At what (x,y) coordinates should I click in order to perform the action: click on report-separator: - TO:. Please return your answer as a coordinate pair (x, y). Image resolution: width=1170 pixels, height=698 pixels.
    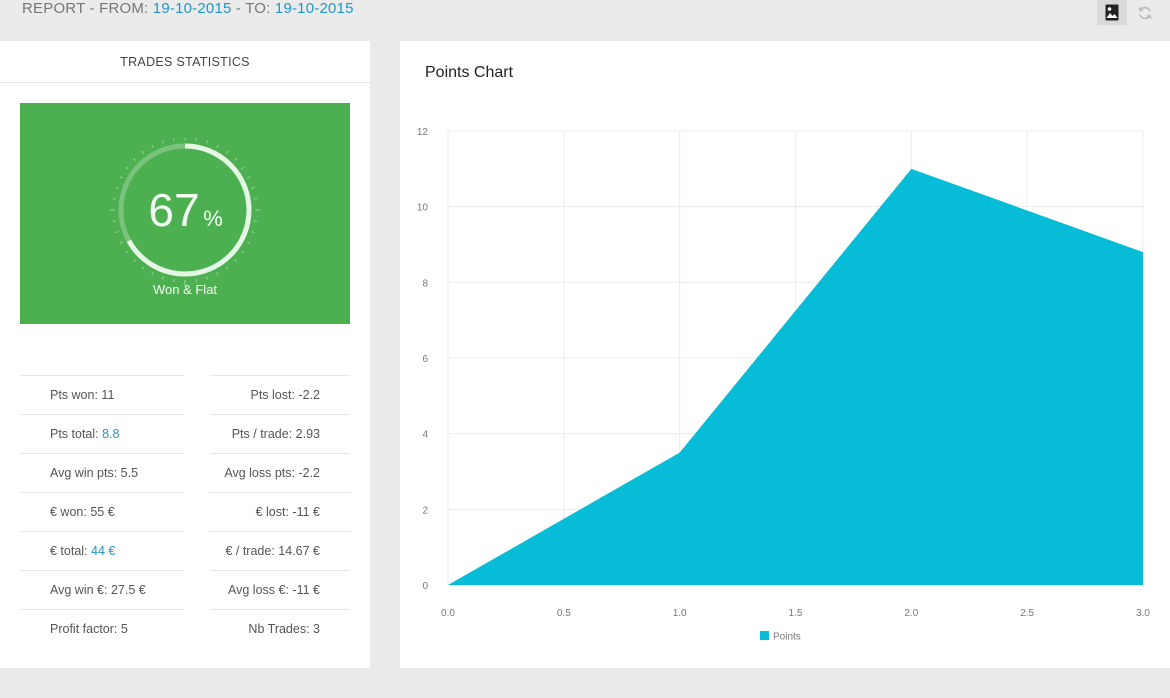
    Looking at the image, I should click on (251, 8).